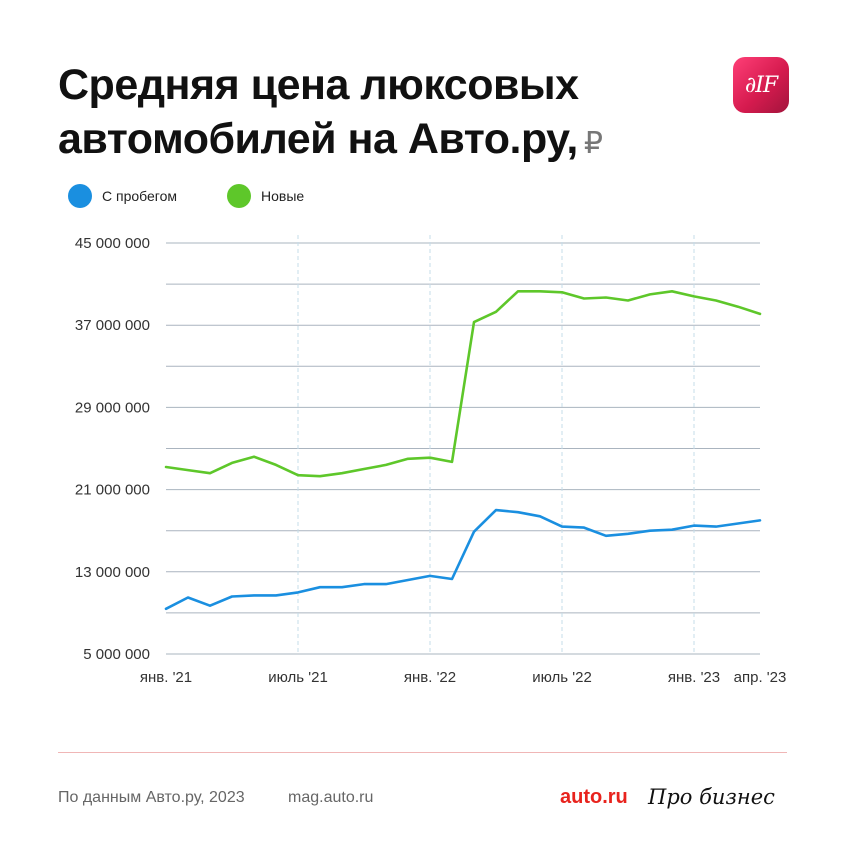 This screenshot has height=845, width=845. Describe the element at coordinates (112, 325) in the screenshot. I see `y-tick-label: 37 000 000` at that location.